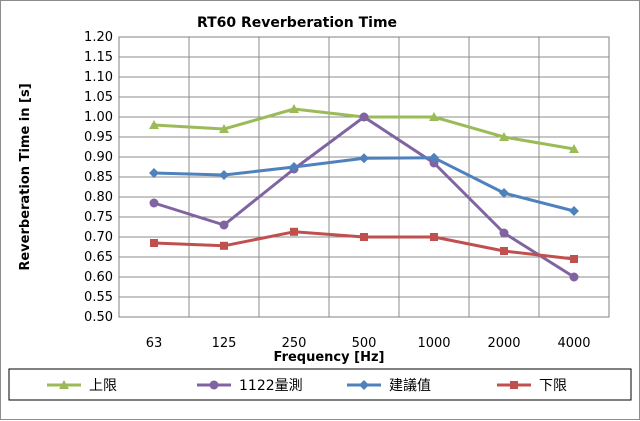 The height and width of the screenshot is (421, 640). I want to click on x-tick-label: 2000, so click(503, 343).